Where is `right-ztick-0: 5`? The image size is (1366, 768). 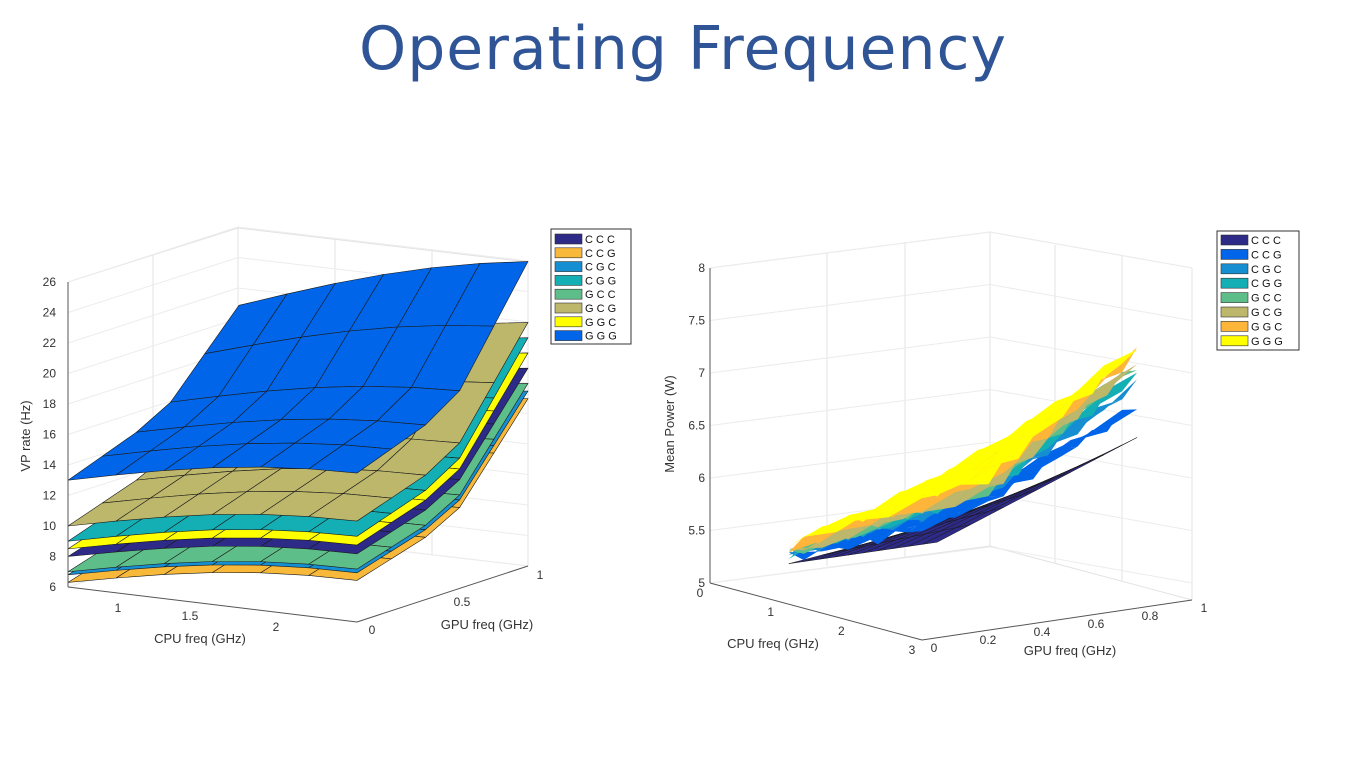 right-ztick-0: 5 is located at coordinates (701, 583).